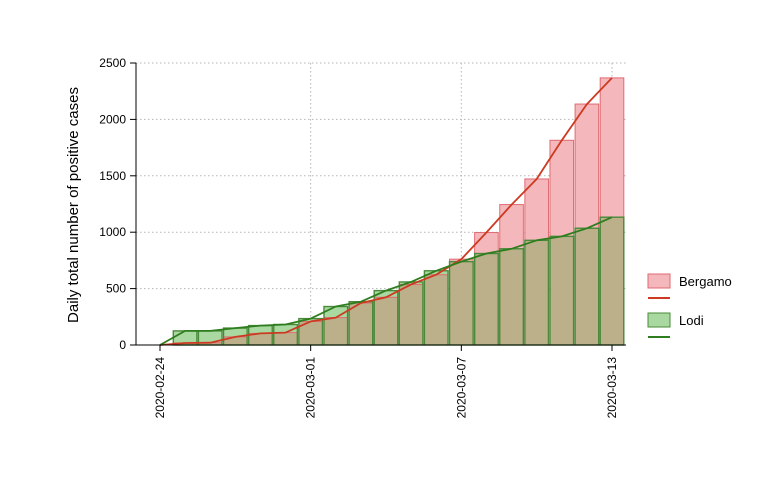 The height and width of the screenshot is (478, 764). I want to click on legend-label-lodi: Lodi, so click(691, 320).